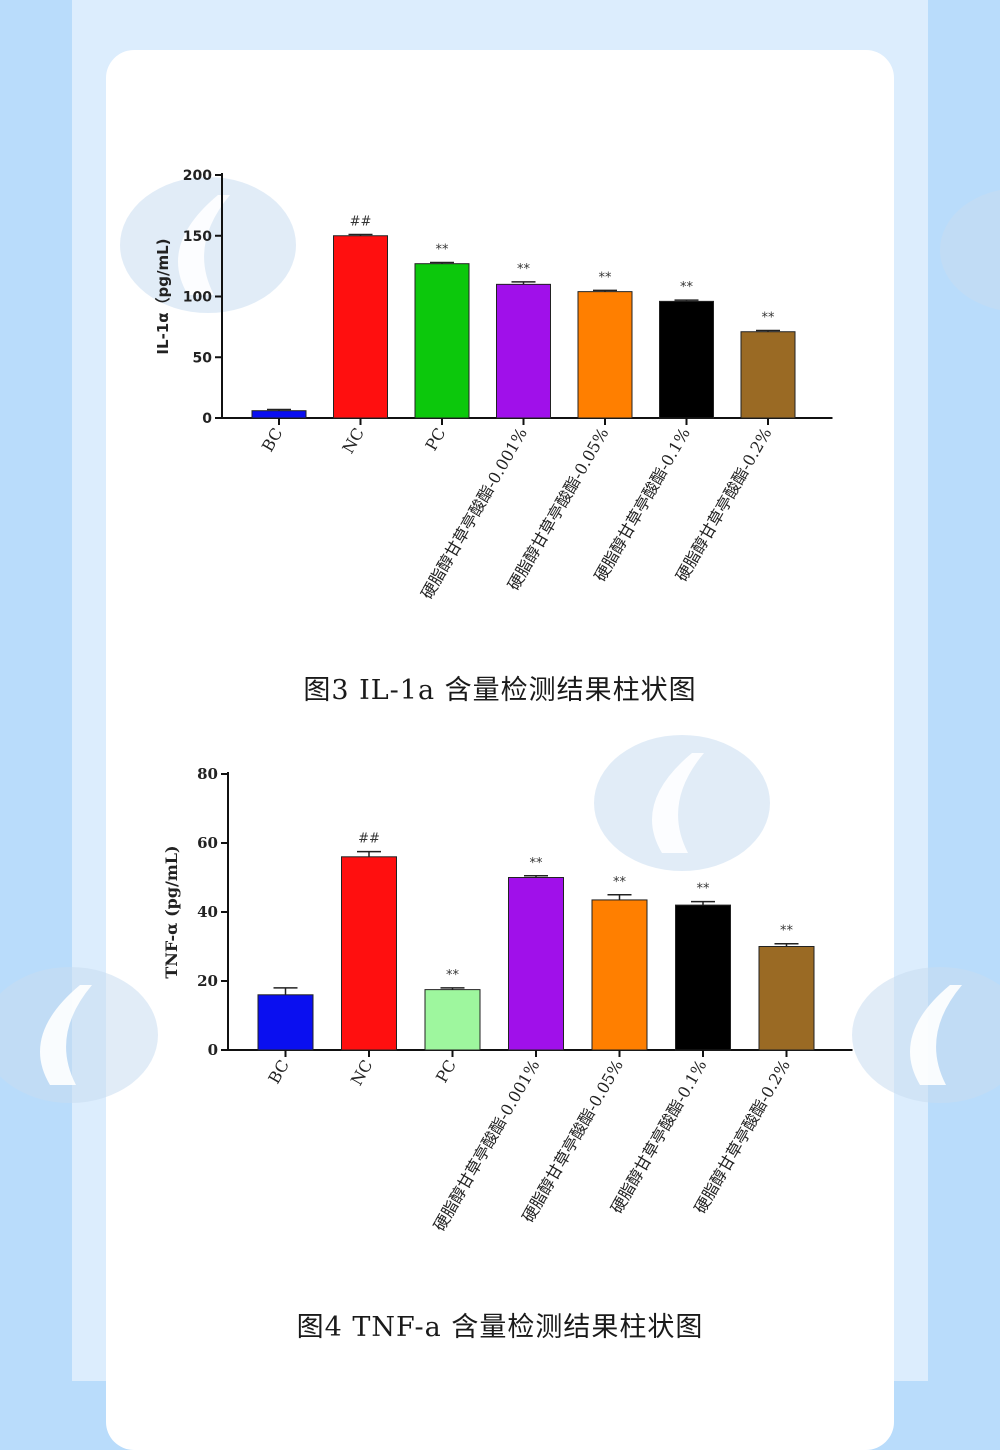 The image size is (1000, 1450). Describe the element at coordinates (203, 358) in the screenshot. I see `y-tick-label: 50` at that location.